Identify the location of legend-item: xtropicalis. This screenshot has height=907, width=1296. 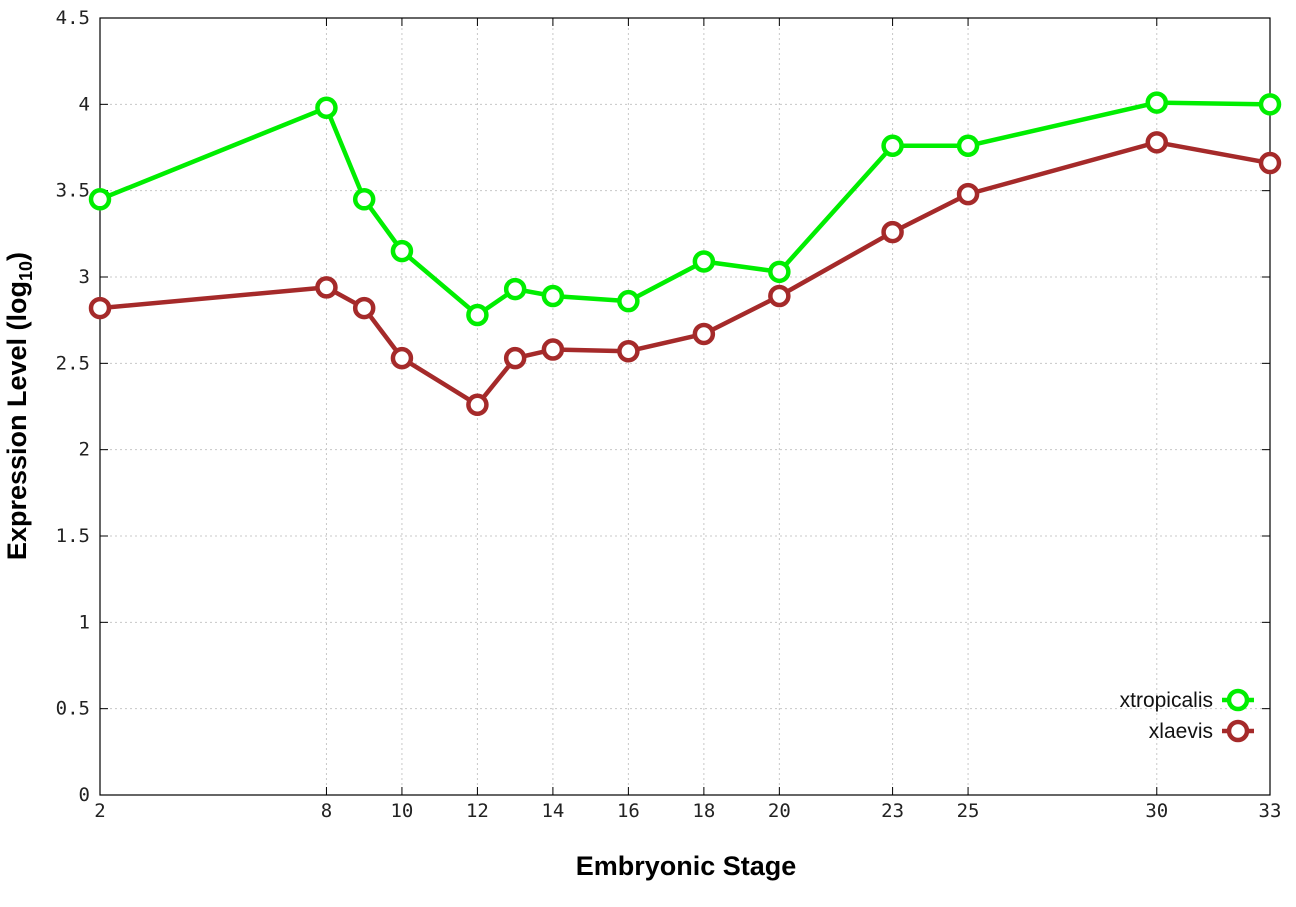
(1187, 700).